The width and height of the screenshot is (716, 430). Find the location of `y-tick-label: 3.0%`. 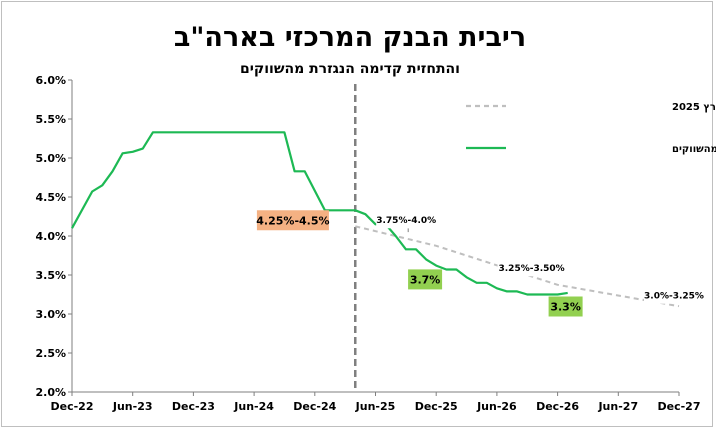

y-tick-label: 3.0% is located at coordinates (50, 314).